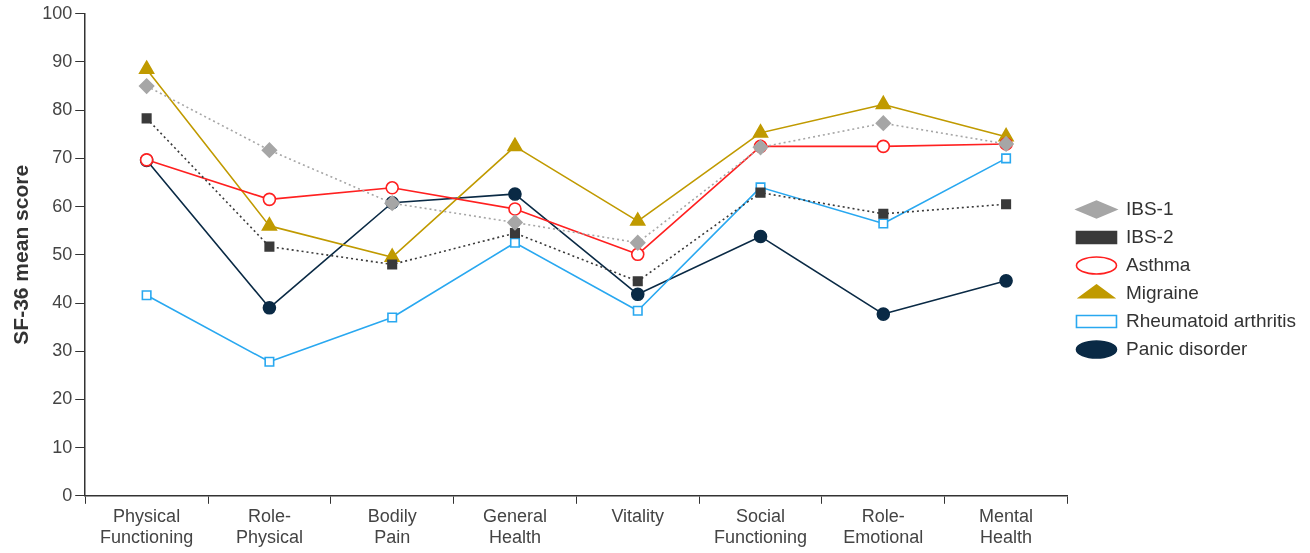  I want to click on y-tick-label: 80, so click(62, 109).